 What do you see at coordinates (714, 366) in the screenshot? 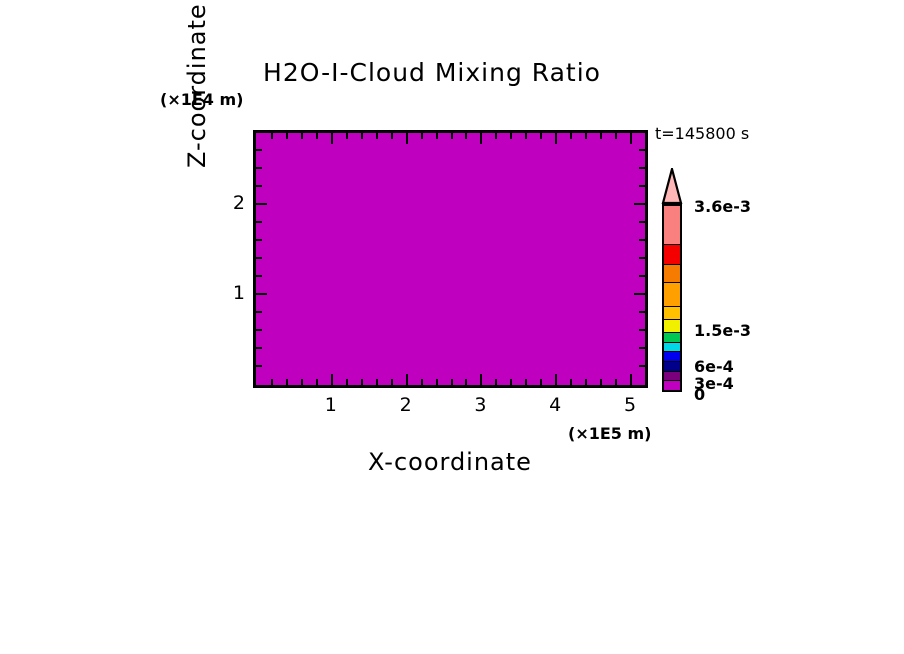
I see `colorbar-tick-label: 6e-4` at bounding box center [714, 366].